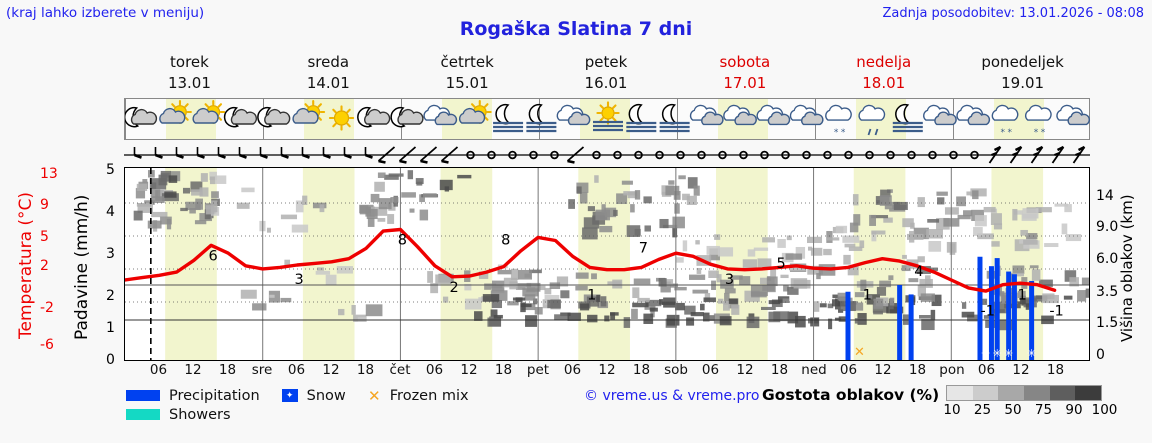 The image size is (1152, 443). What do you see at coordinates (607, 154) in the screenshot?
I see `wind-barb-row` at bounding box center [607, 154].